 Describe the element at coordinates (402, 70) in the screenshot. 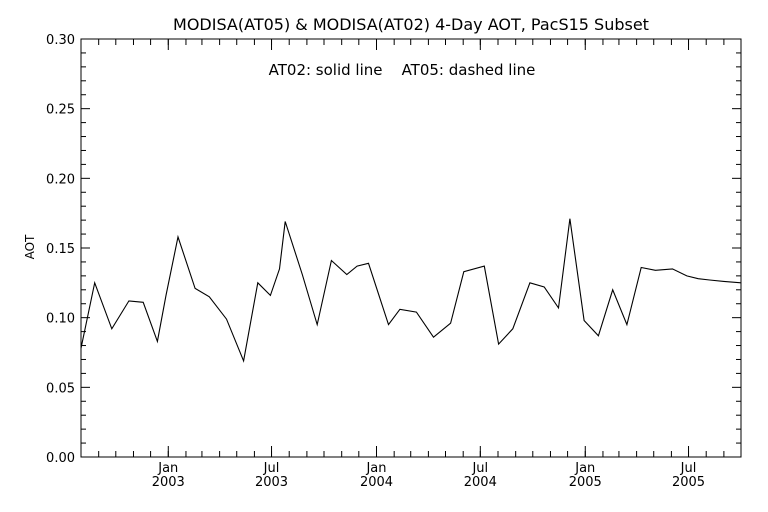

I see `series-annotation: AT02: solid line AT05: dashed line` at that location.